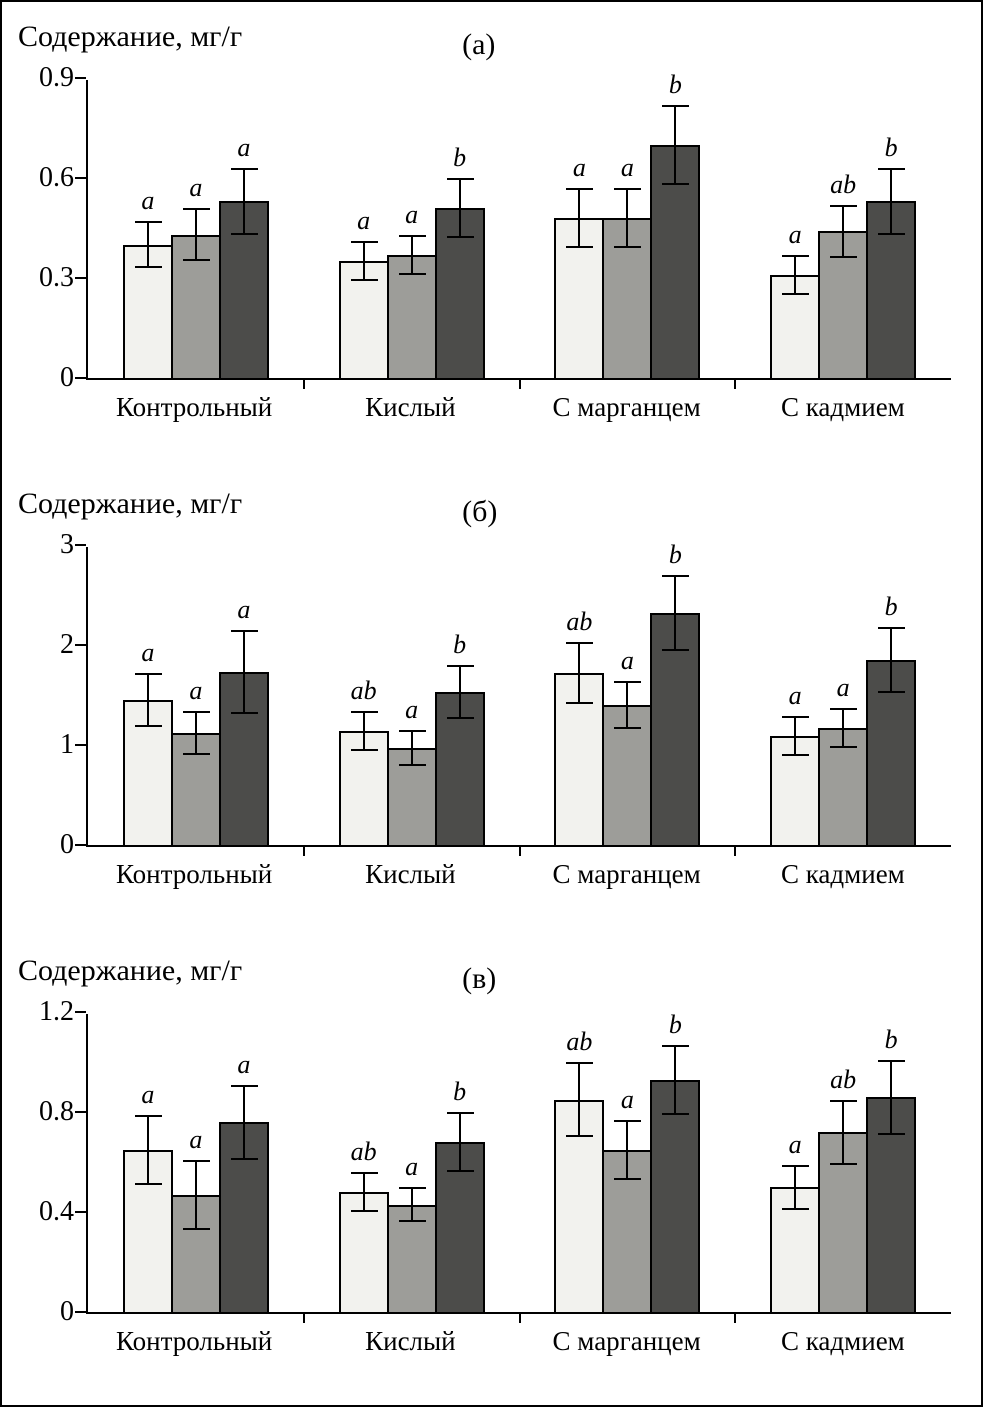 The image size is (983, 1407). Describe the element at coordinates (480, 511) in the screenshot. I see `panel-label: (б)` at that location.